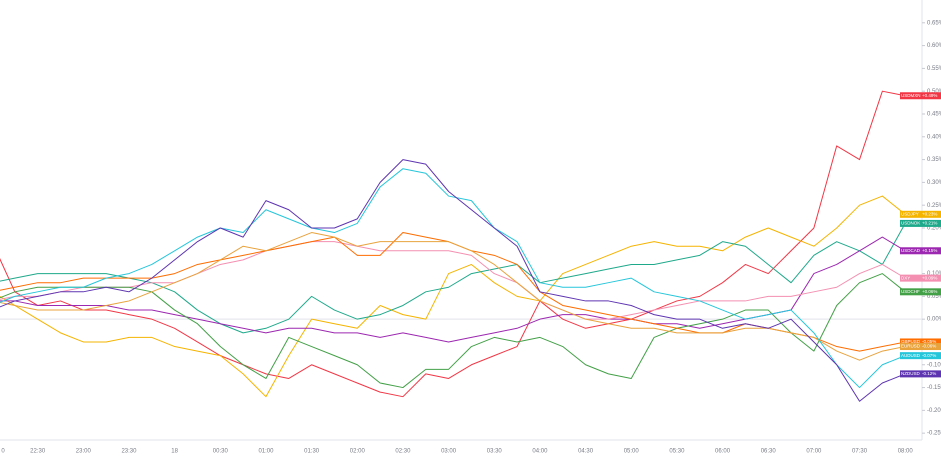 The image size is (941, 456). What do you see at coordinates (934, 434) in the screenshot?
I see `y-tick-label: -0.25%` at bounding box center [934, 434].